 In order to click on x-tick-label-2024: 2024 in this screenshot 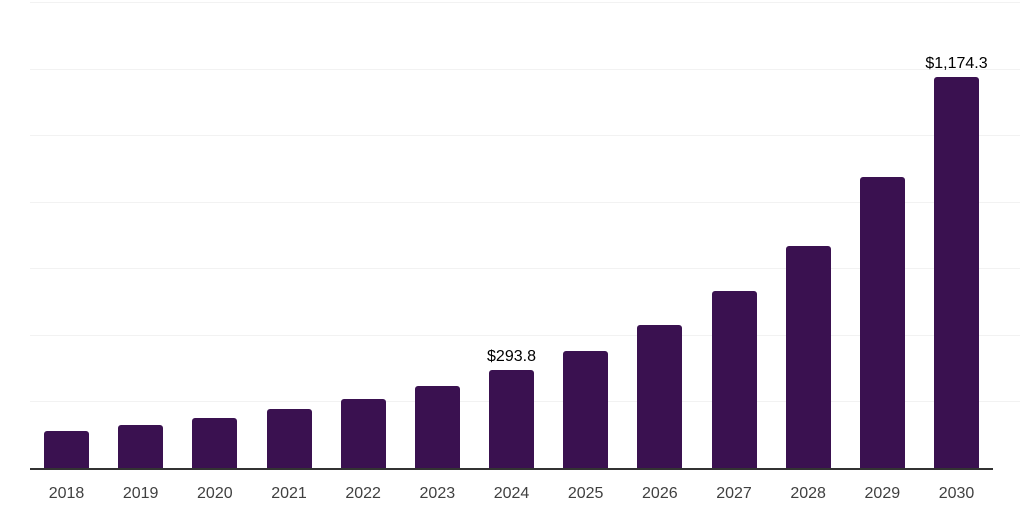, I will do `click(511, 493)`.